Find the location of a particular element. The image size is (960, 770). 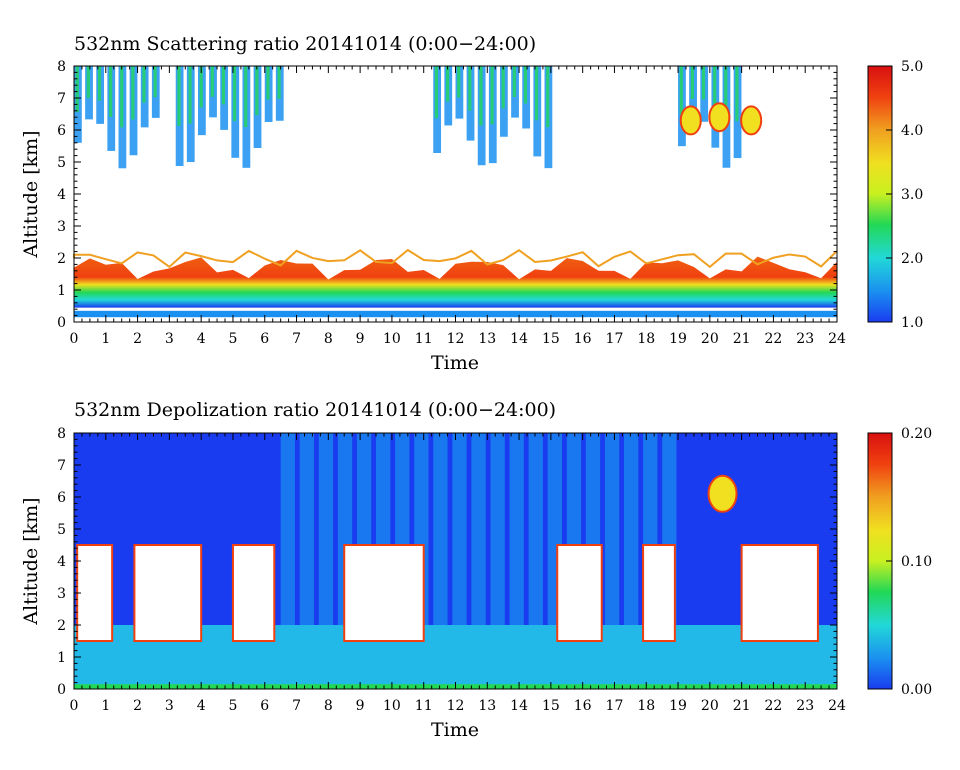

colorbar-tick-label: 0.10 is located at coordinates (916, 562).